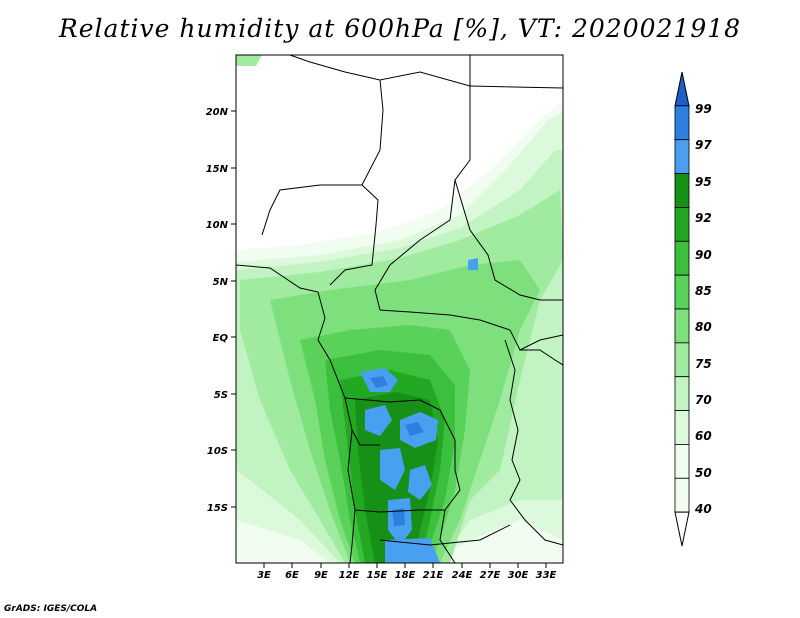  I want to click on colorbar-arrow-bottom, so click(682, 529).